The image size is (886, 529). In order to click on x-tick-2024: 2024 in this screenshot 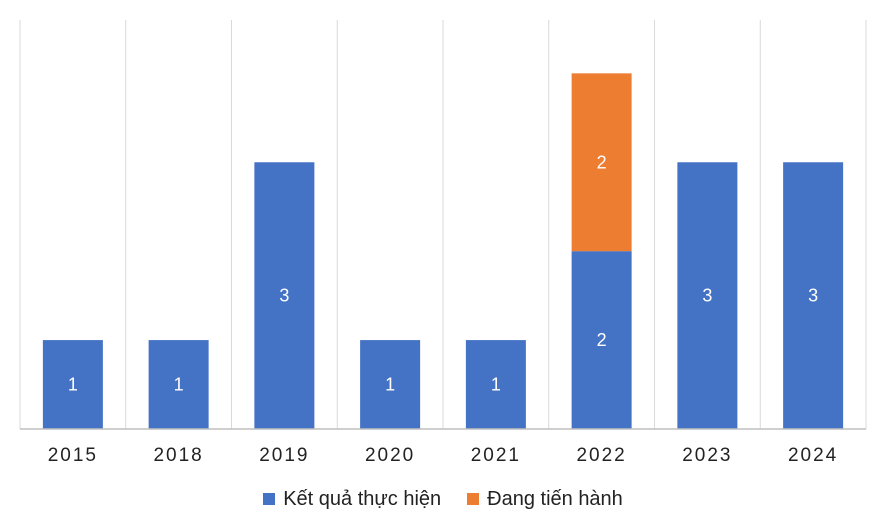, I will do `click(813, 455)`.